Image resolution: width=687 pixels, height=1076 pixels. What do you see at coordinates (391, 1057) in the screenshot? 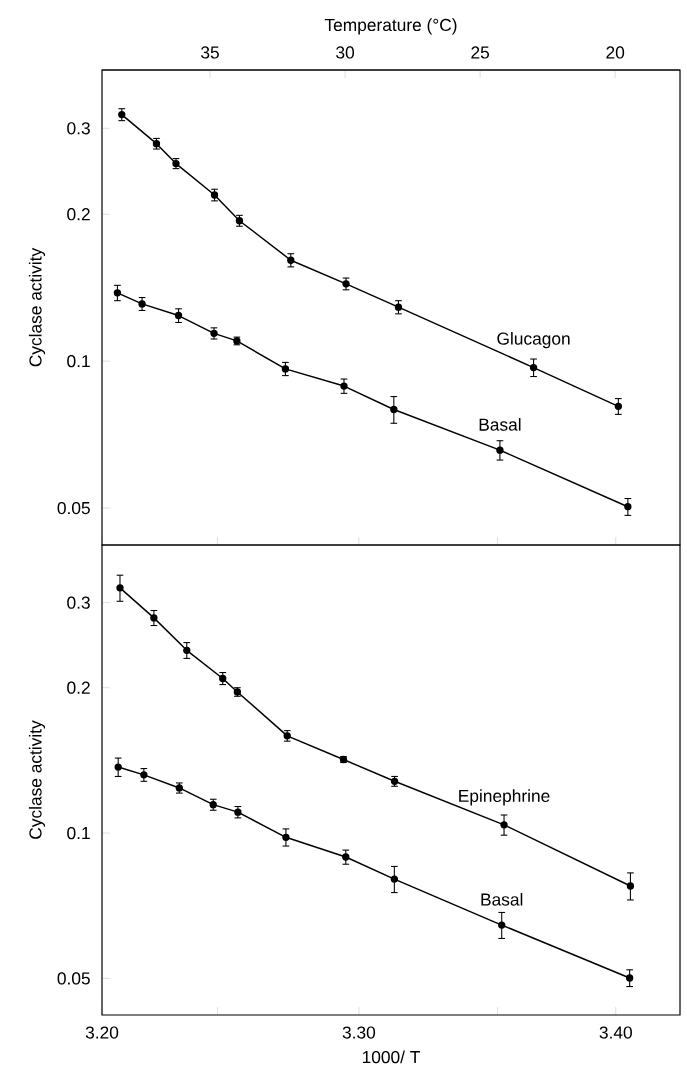
I see `x-axis-title: 1000/ T` at bounding box center [391, 1057].